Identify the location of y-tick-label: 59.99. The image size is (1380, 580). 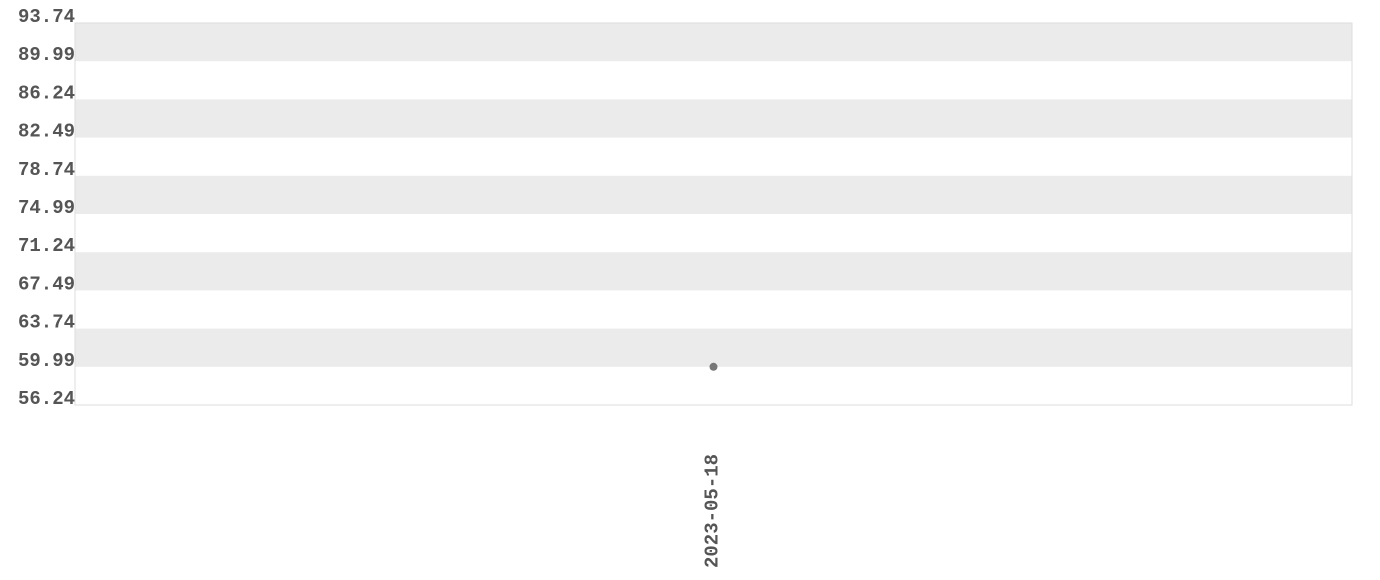
(46, 361).